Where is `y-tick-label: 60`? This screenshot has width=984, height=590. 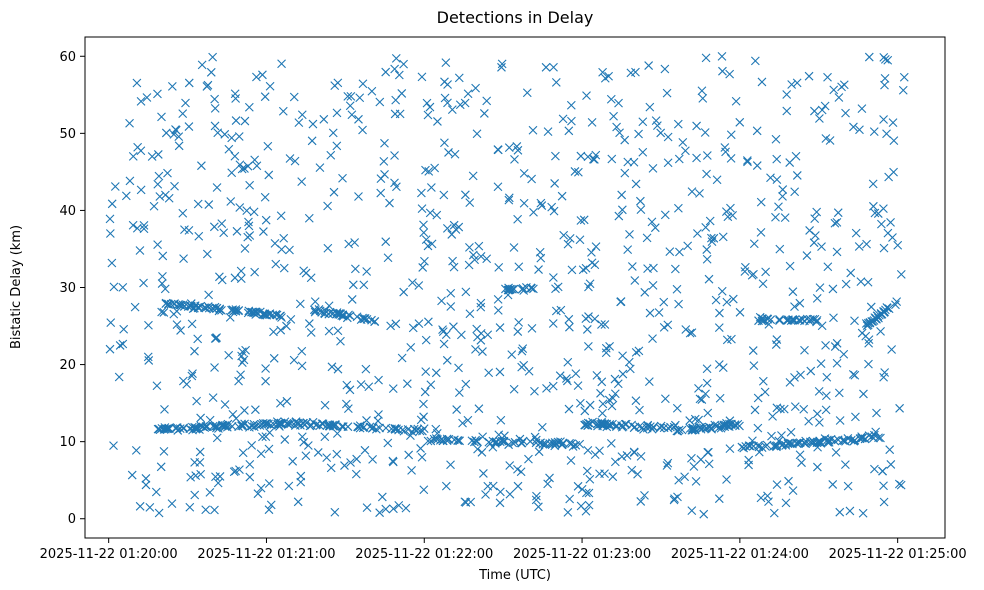 y-tick-label: 60 is located at coordinates (67, 57).